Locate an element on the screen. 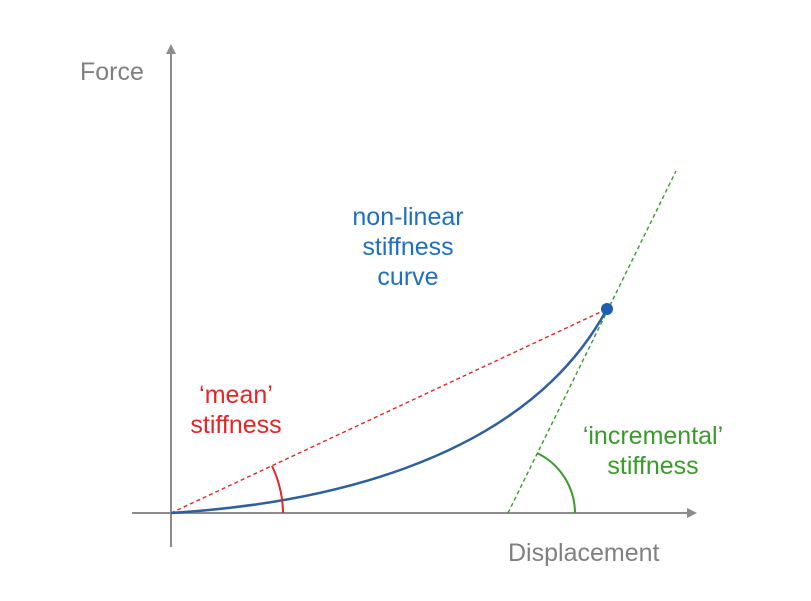  curve-label: non-linear stiffness curve is located at coordinates (408, 247).